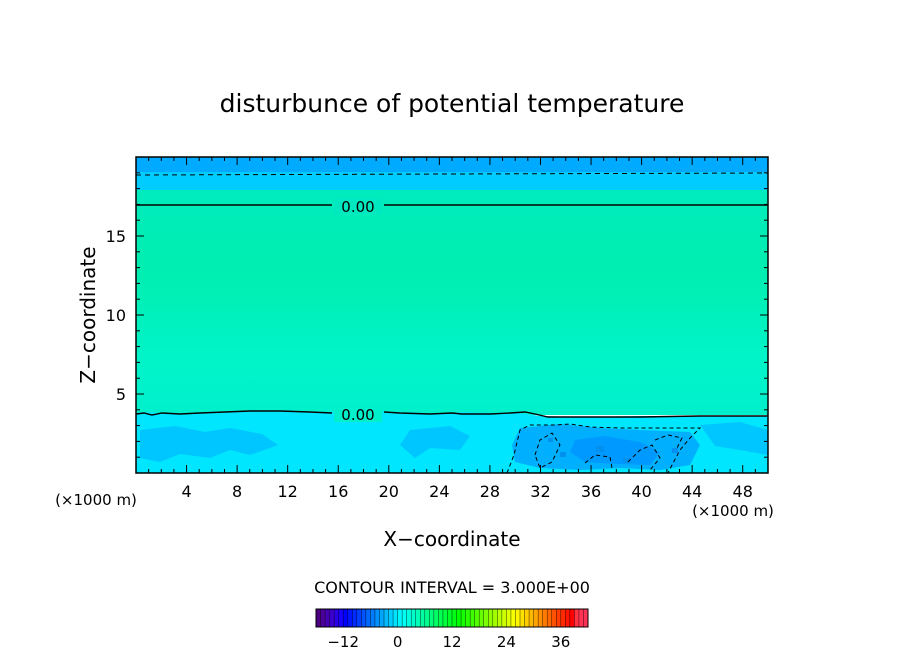 This screenshot has width=904, height=654. I want to click on x-tick-label: 12, so click(288, 491).